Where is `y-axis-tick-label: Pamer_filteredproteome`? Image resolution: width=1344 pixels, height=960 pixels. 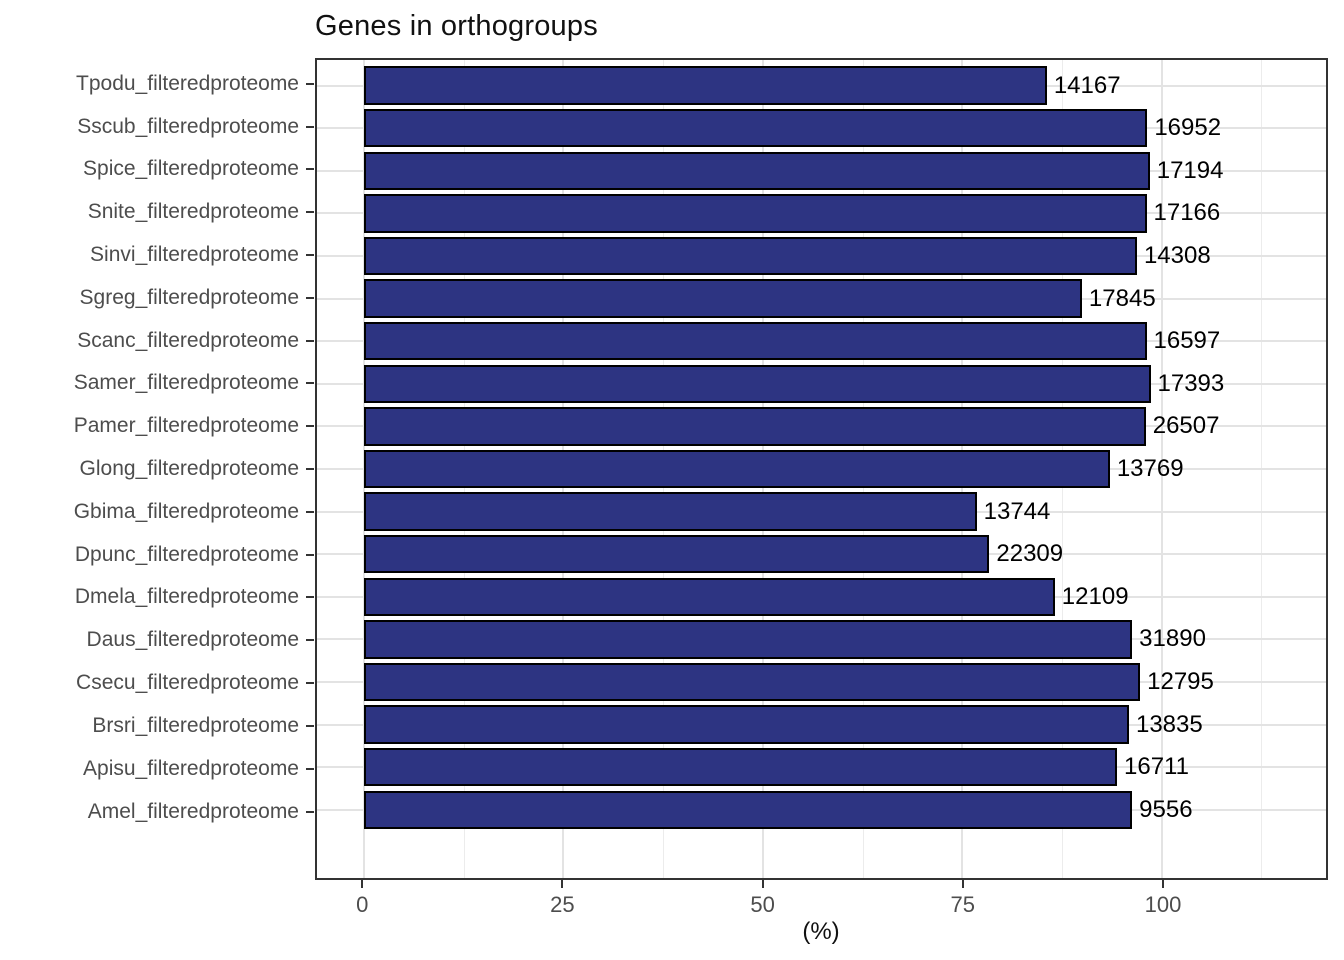 y-axis-tick-label: Pamer_filteredproteome is located at coordinates (186, 426).